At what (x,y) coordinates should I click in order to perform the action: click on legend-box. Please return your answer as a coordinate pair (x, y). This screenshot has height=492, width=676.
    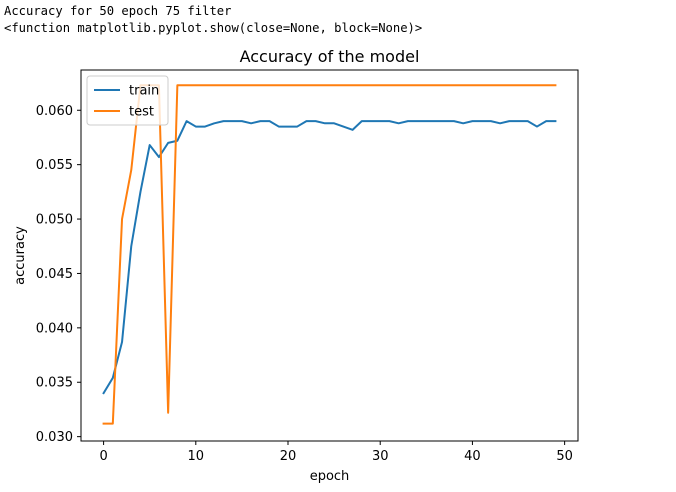
    Looking at the image, I should click on (127, 100).